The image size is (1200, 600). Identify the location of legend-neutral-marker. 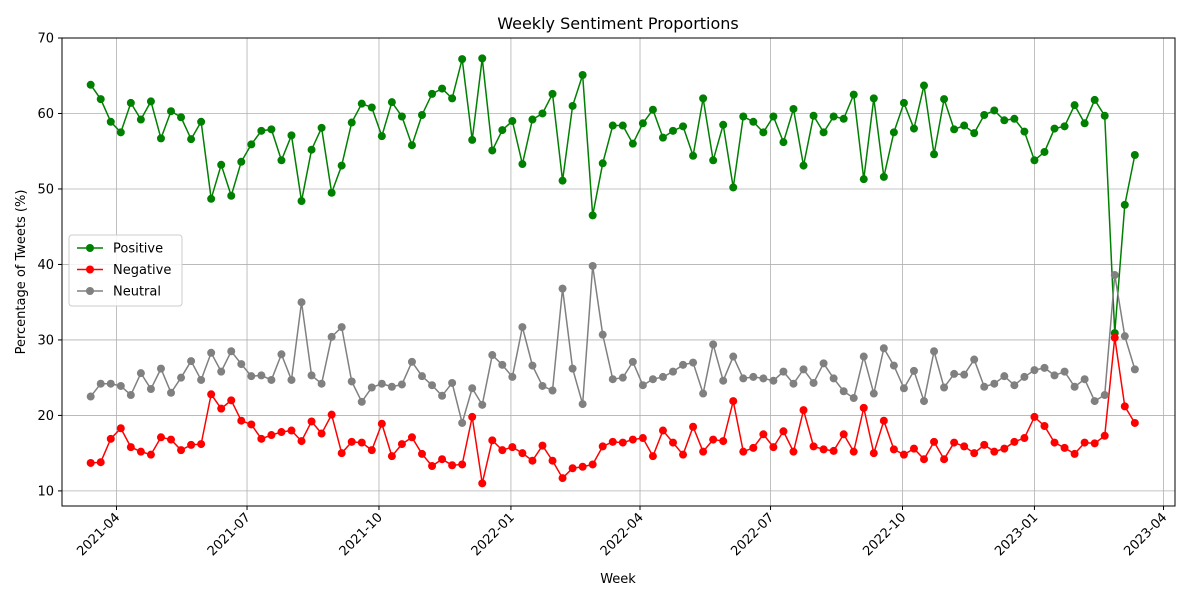
(90, 291).